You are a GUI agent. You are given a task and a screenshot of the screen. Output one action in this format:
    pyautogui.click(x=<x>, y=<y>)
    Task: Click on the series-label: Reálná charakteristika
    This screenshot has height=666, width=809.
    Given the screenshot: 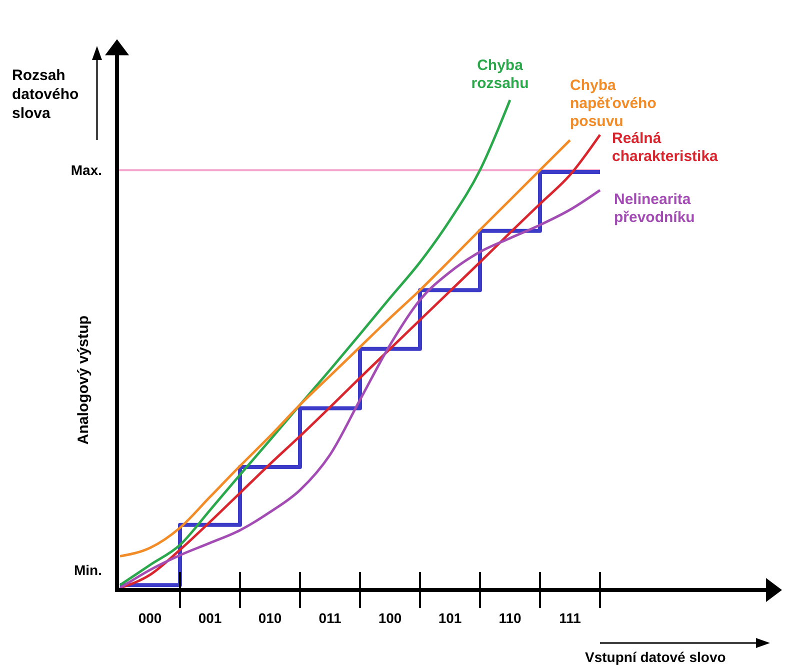 What is the action you would take?
    pyautogui.click(x=665, y=147)
    